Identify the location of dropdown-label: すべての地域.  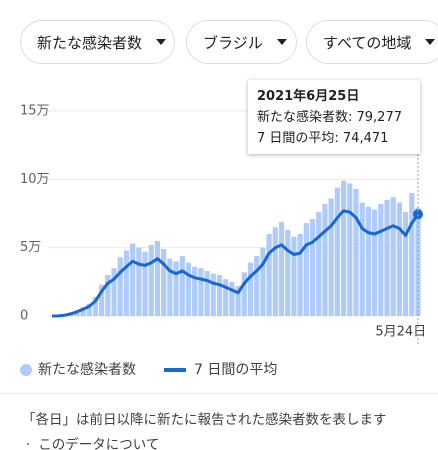
(367, 42).